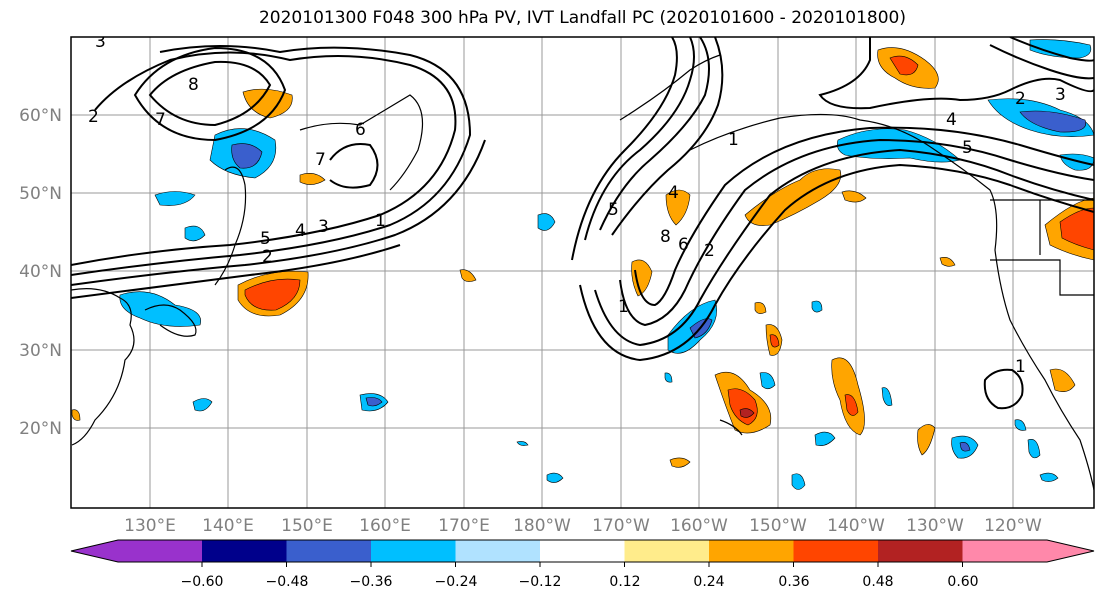 The height and width of the screenshot is (601, 1105). I want to click on lon-label: 170°E, so click(464, 526).